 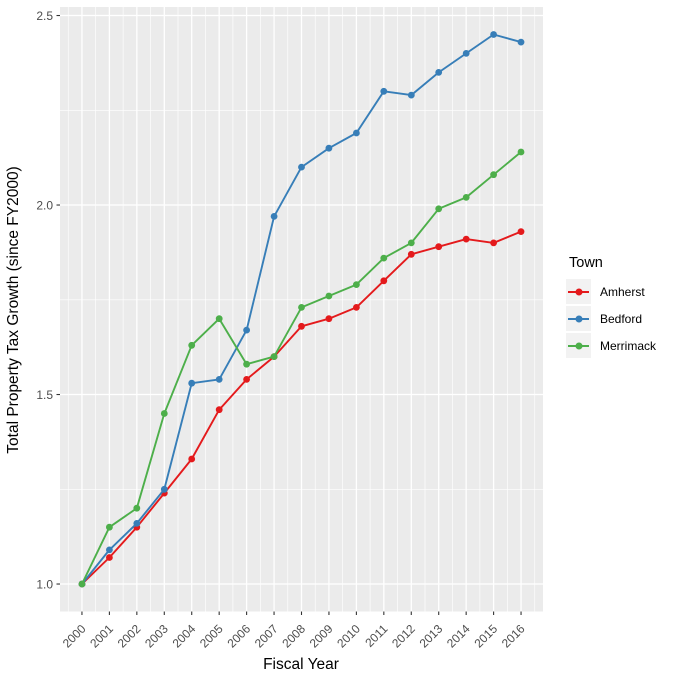 I want to click on data-point-amherst-2015, so click(x=493, y=243).